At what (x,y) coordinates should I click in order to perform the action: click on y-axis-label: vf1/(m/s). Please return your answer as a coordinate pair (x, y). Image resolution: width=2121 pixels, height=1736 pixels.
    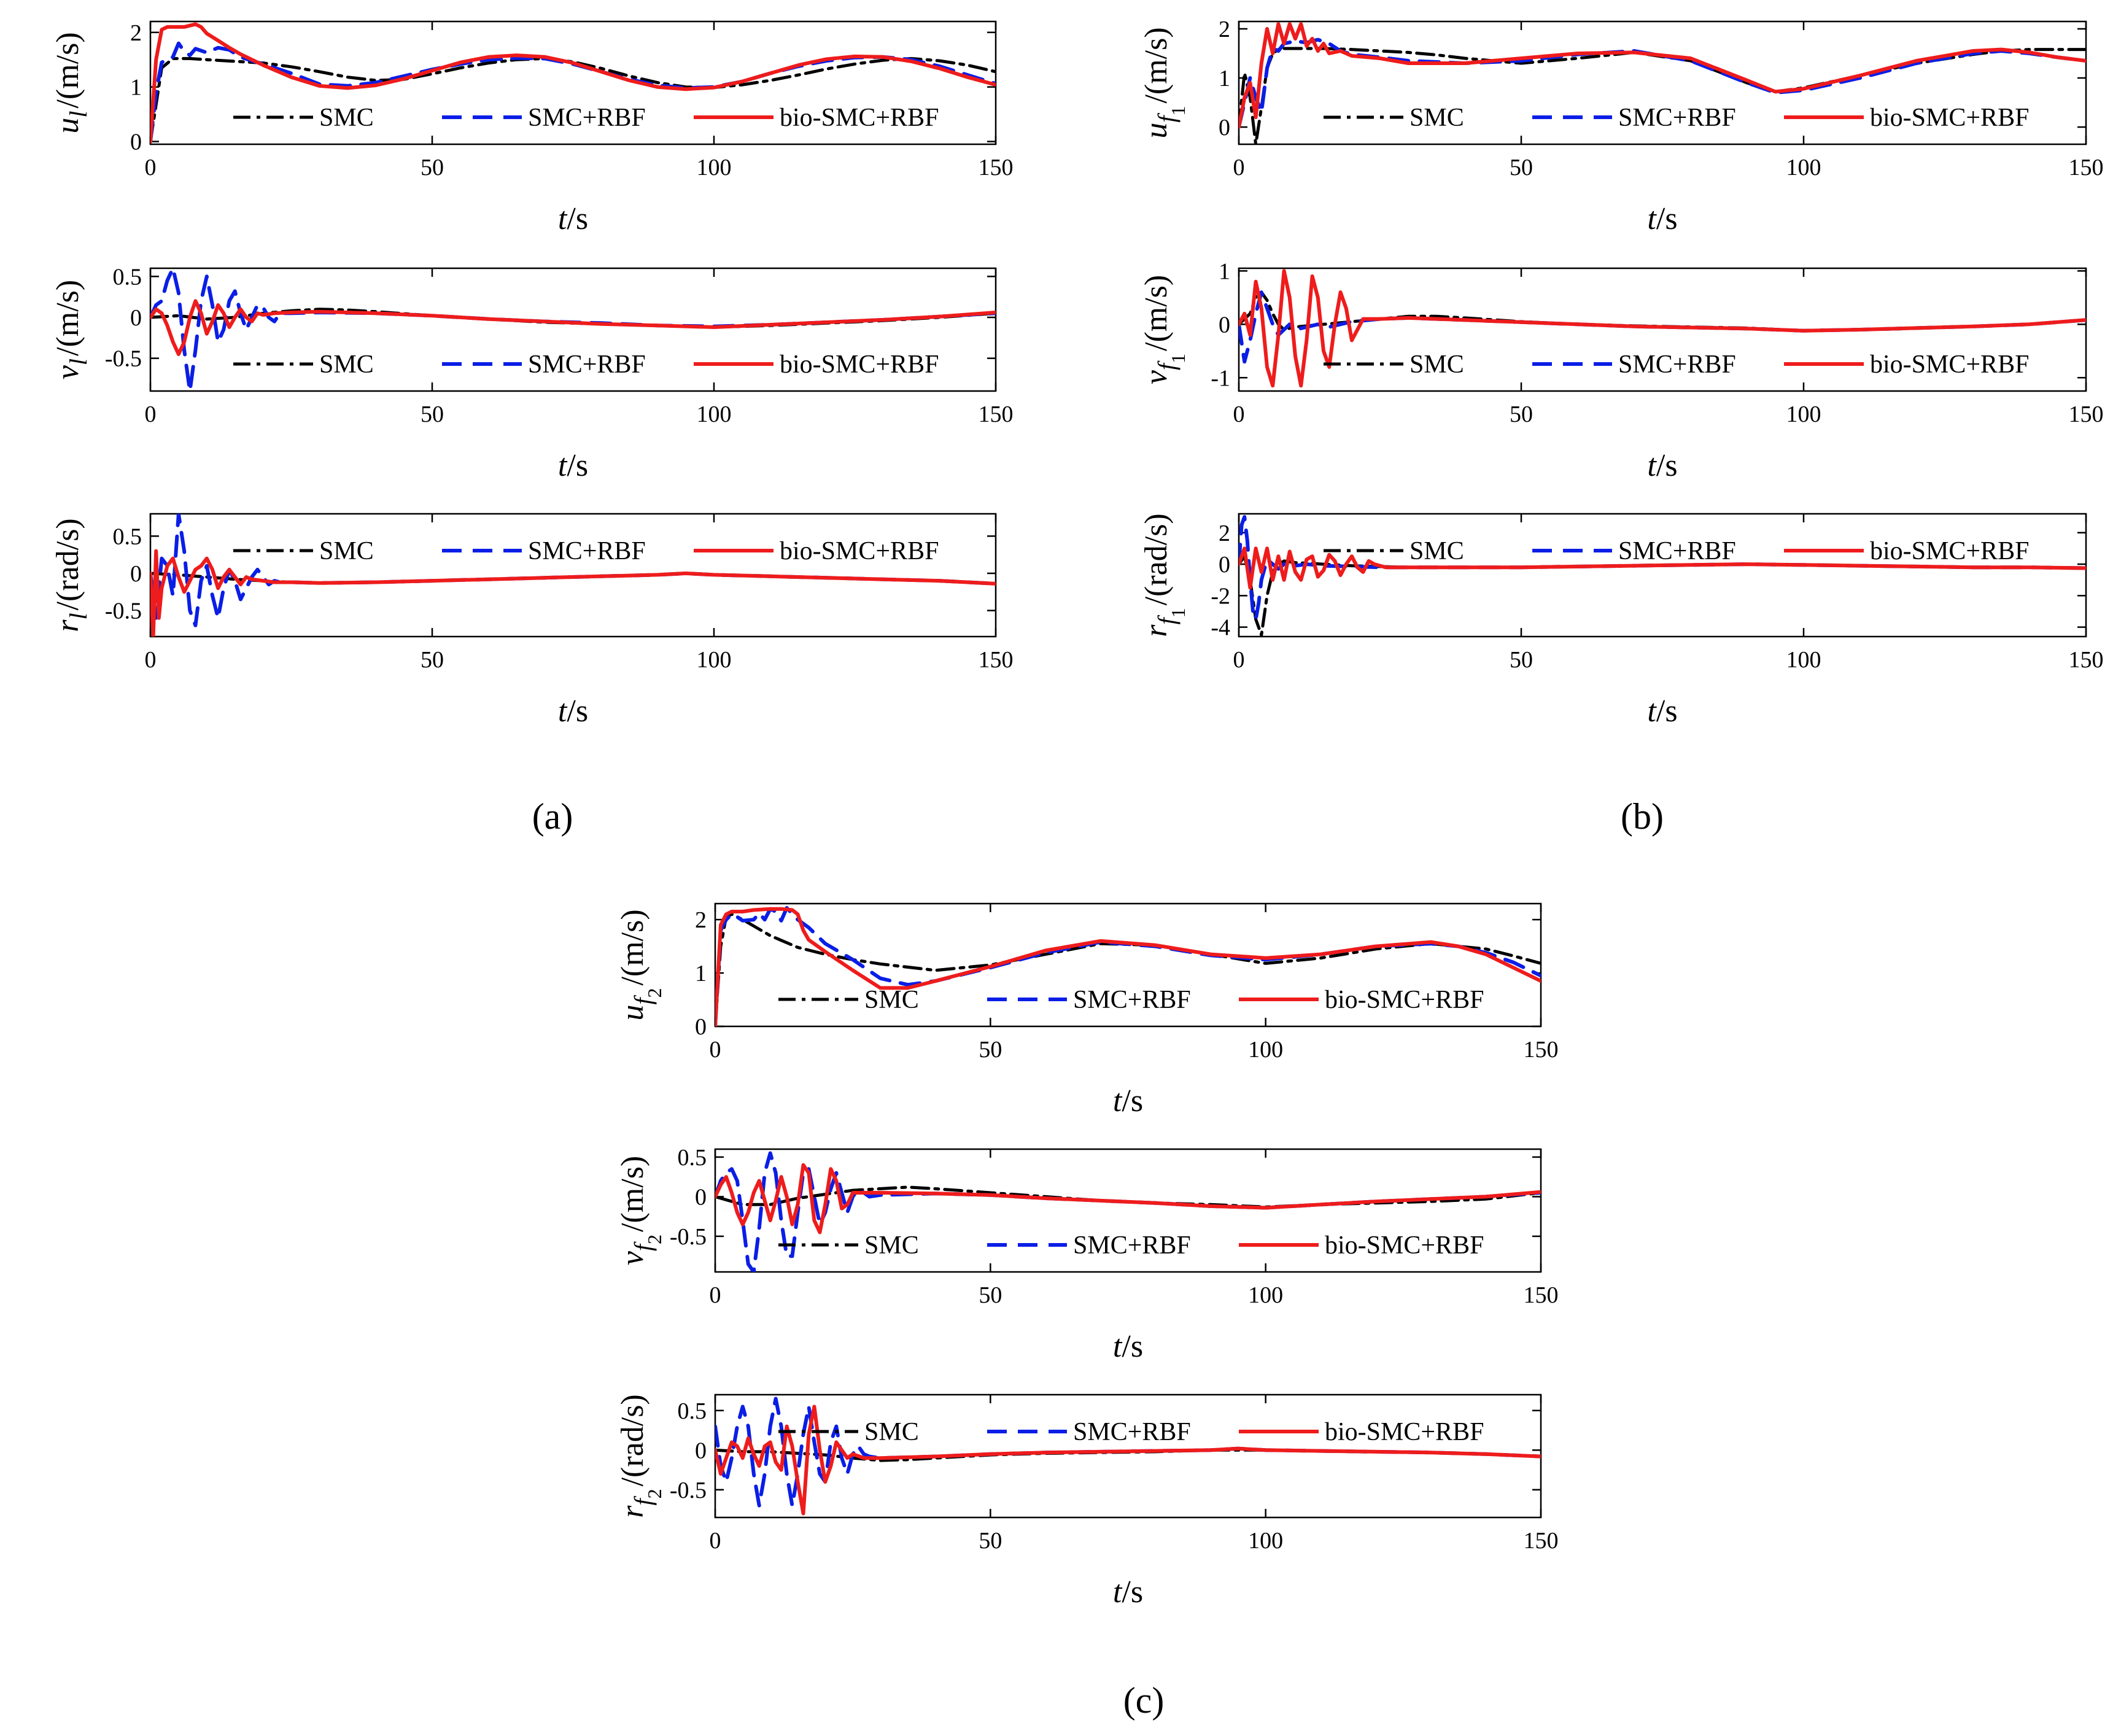
    Looking at the image, I should click on (1164, 329).